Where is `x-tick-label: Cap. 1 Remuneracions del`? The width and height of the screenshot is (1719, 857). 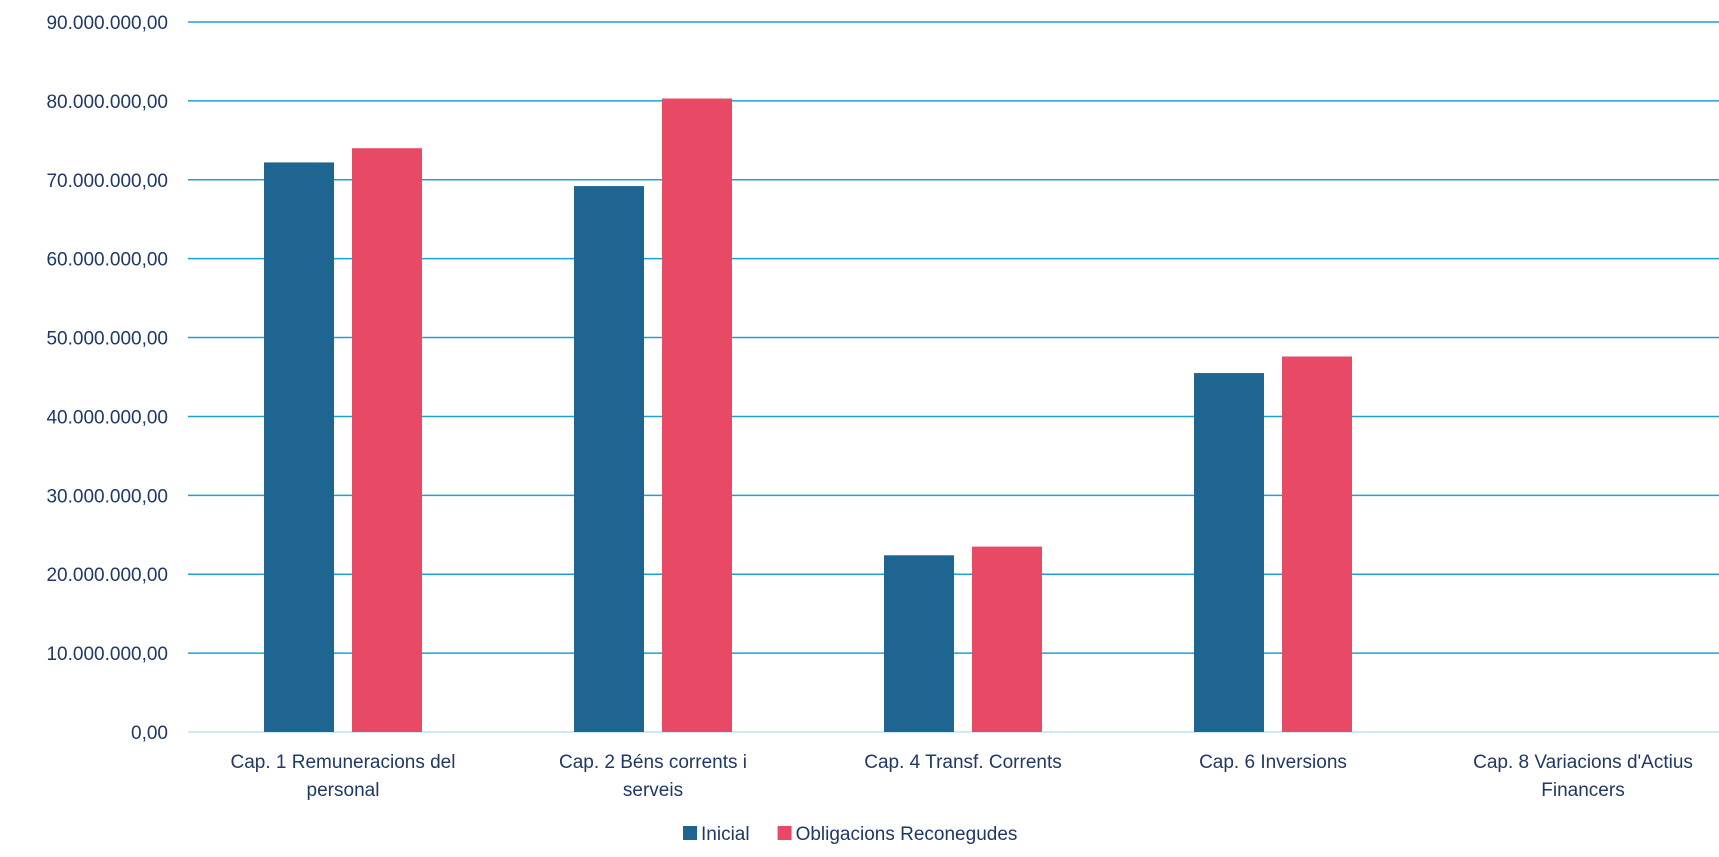 x-tick-label: Cap. 1 Remuneracions del is located at coordinates (343, 762).